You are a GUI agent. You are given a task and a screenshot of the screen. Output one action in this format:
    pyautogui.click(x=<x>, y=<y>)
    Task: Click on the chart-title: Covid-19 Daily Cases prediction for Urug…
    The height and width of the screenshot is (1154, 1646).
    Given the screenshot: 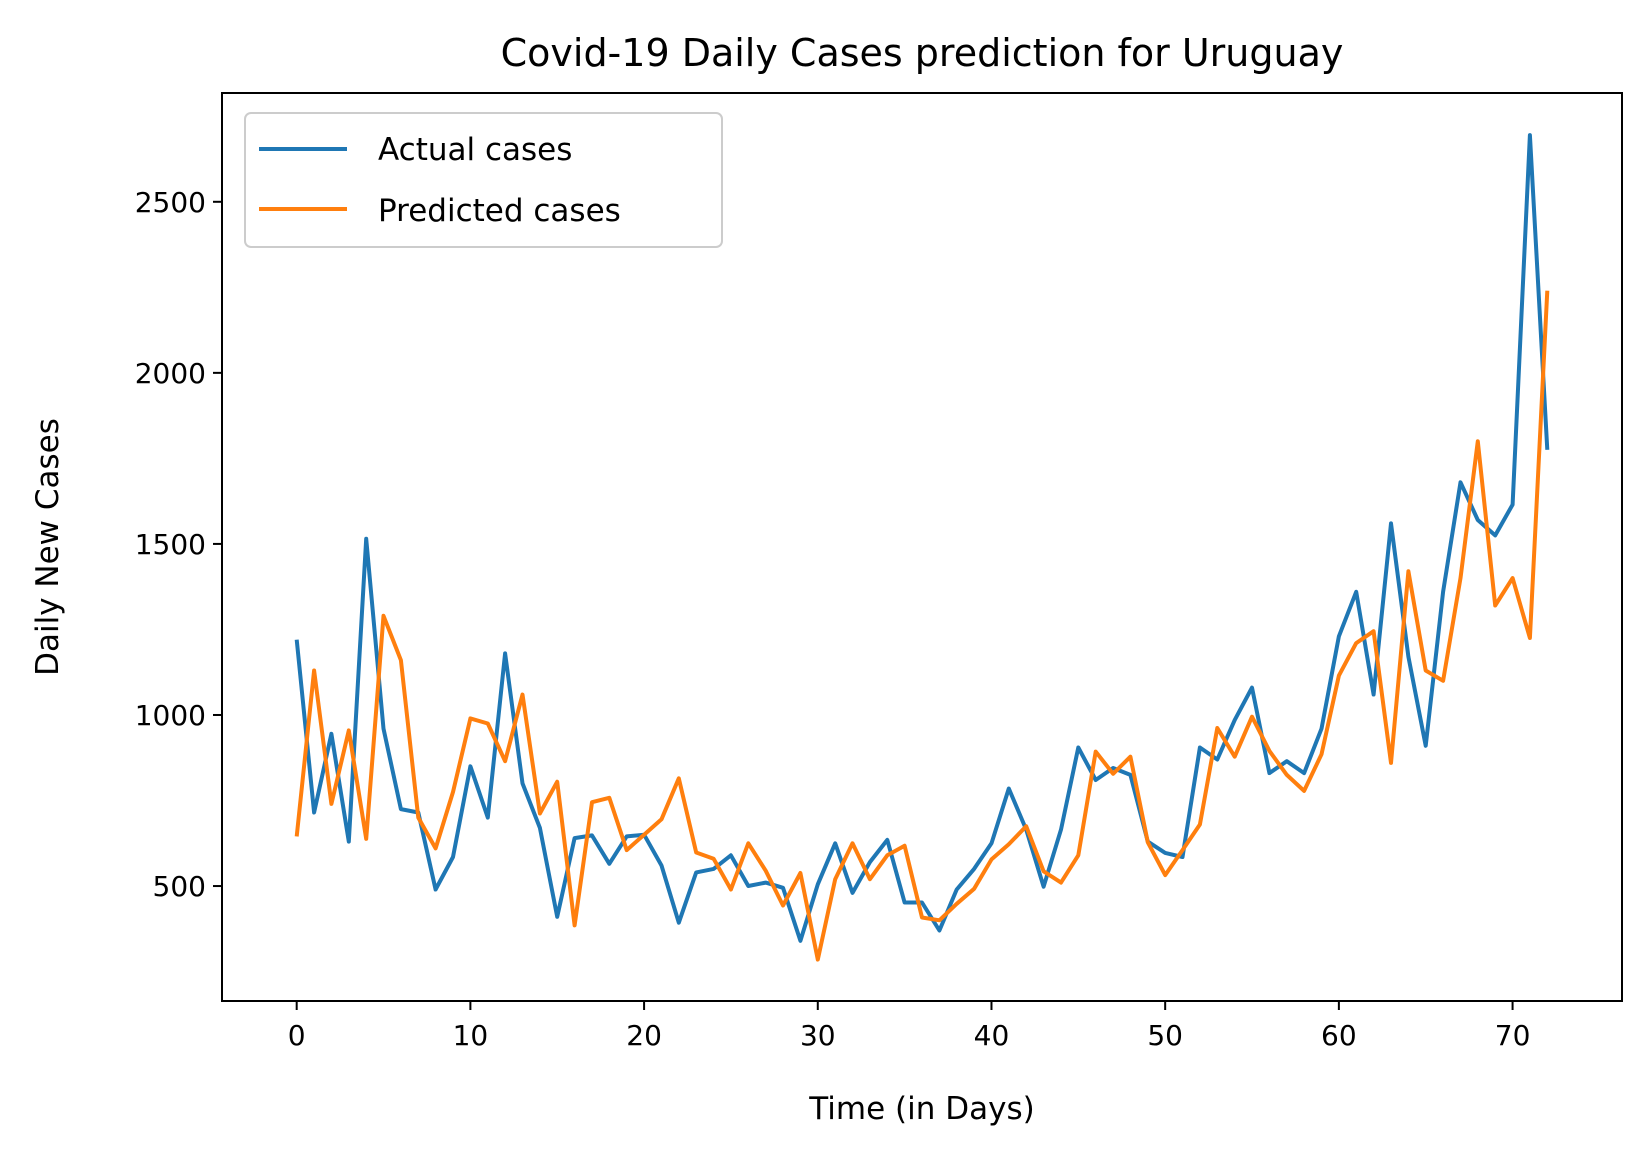 What is the action you would take?
    pyautogui.click(x=922, y=53)
    